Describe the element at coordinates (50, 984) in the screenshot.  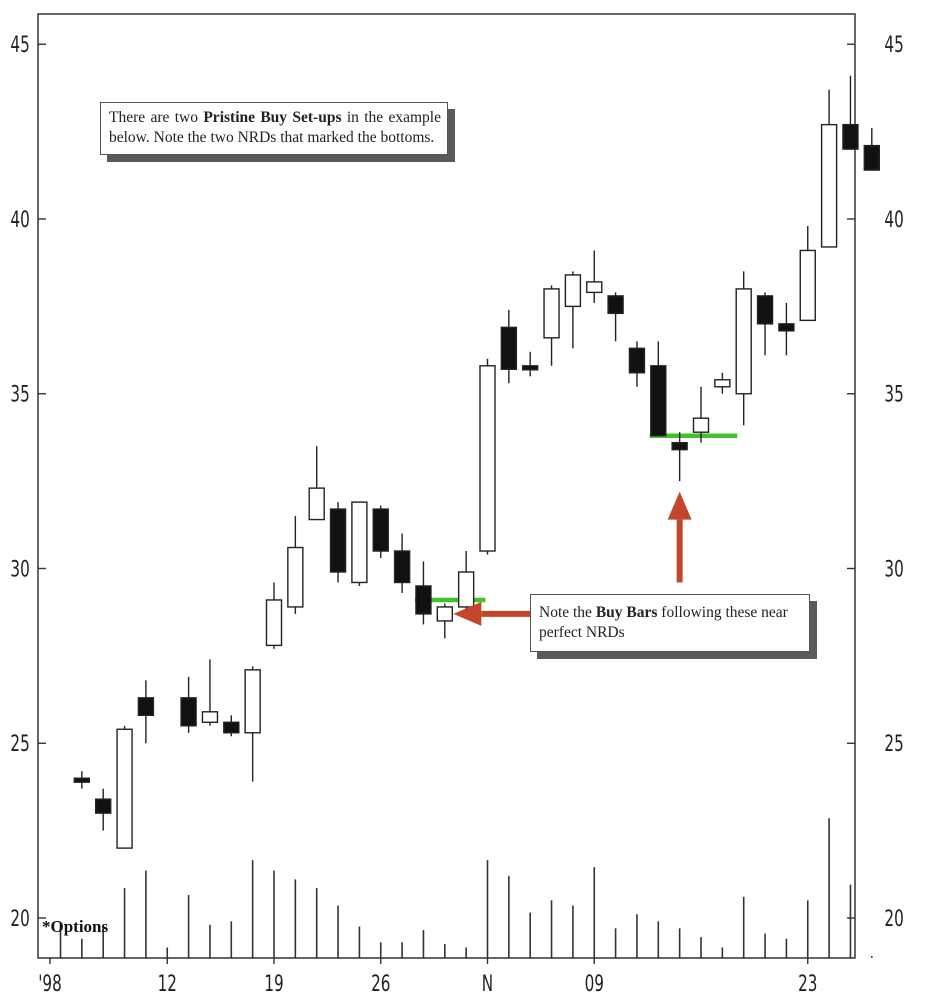
I see `x-tick-label: '98` at that location.